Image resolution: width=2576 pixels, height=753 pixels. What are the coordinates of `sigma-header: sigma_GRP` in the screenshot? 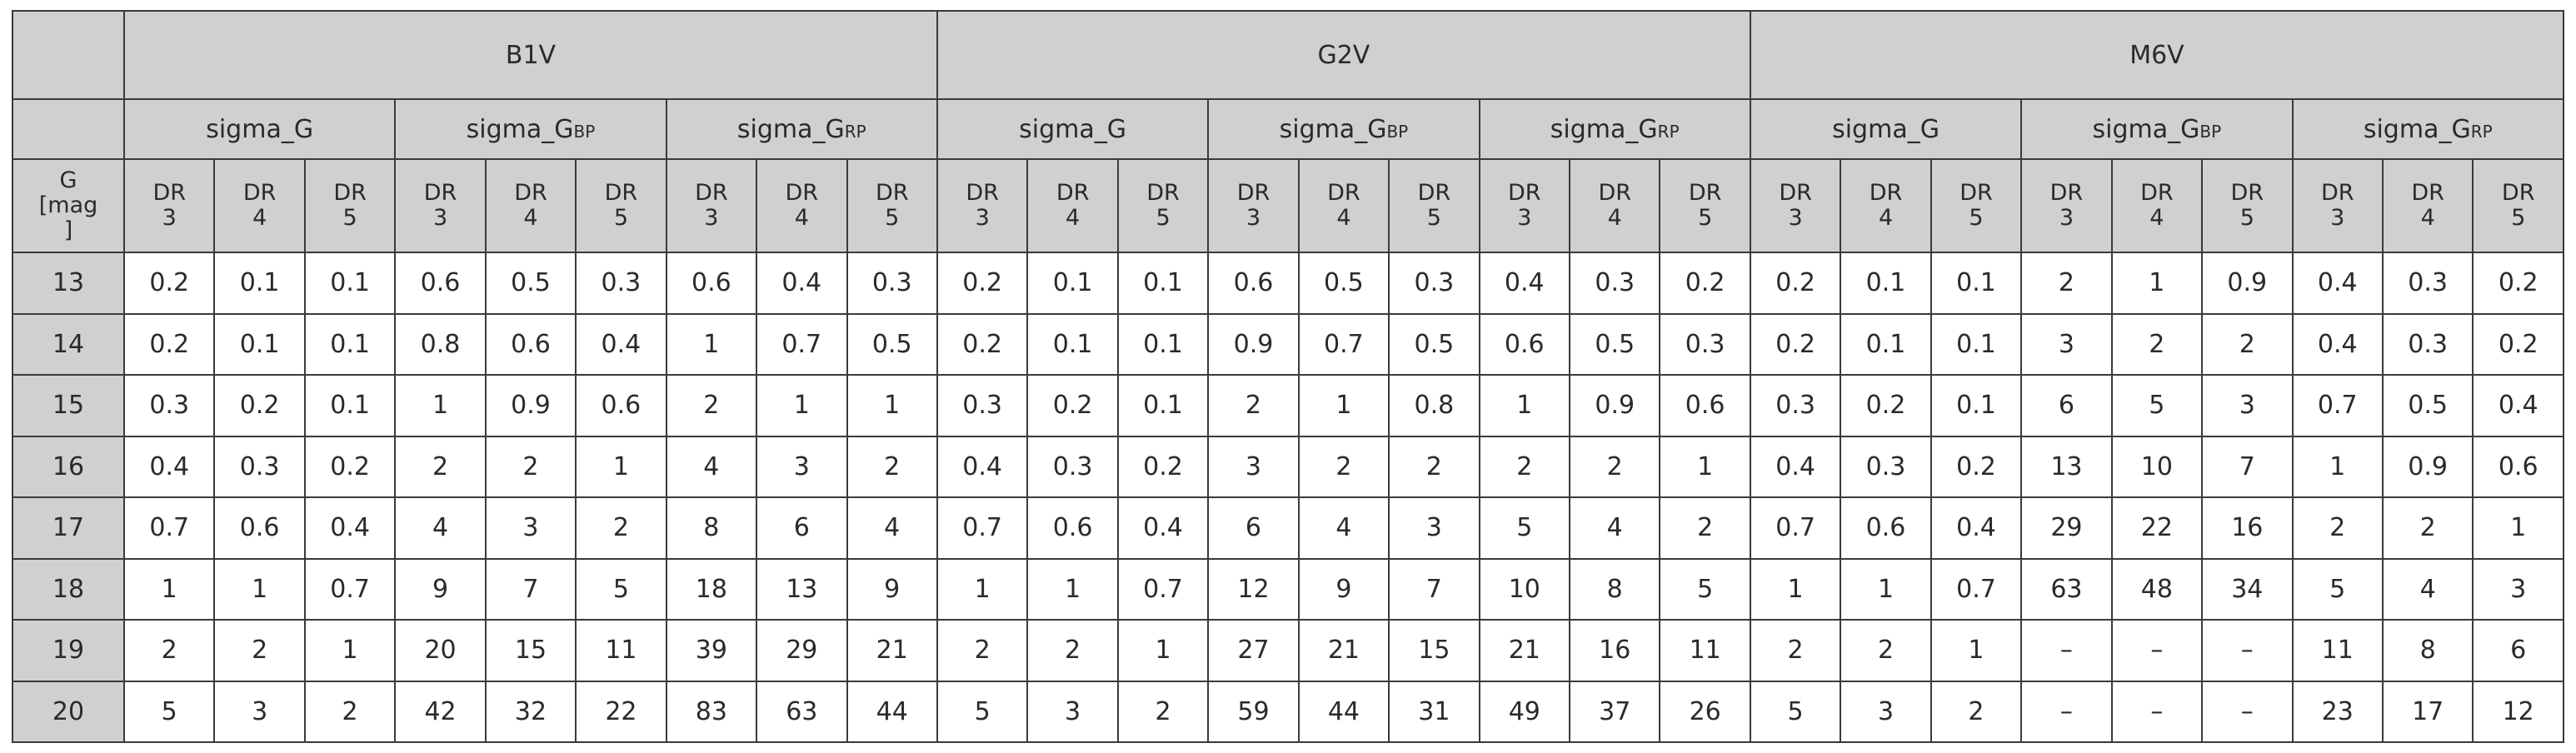 It's located at (2427, 129).